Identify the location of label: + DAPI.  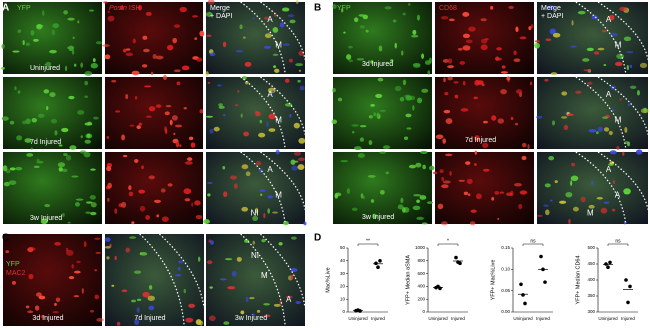
(552, 16).